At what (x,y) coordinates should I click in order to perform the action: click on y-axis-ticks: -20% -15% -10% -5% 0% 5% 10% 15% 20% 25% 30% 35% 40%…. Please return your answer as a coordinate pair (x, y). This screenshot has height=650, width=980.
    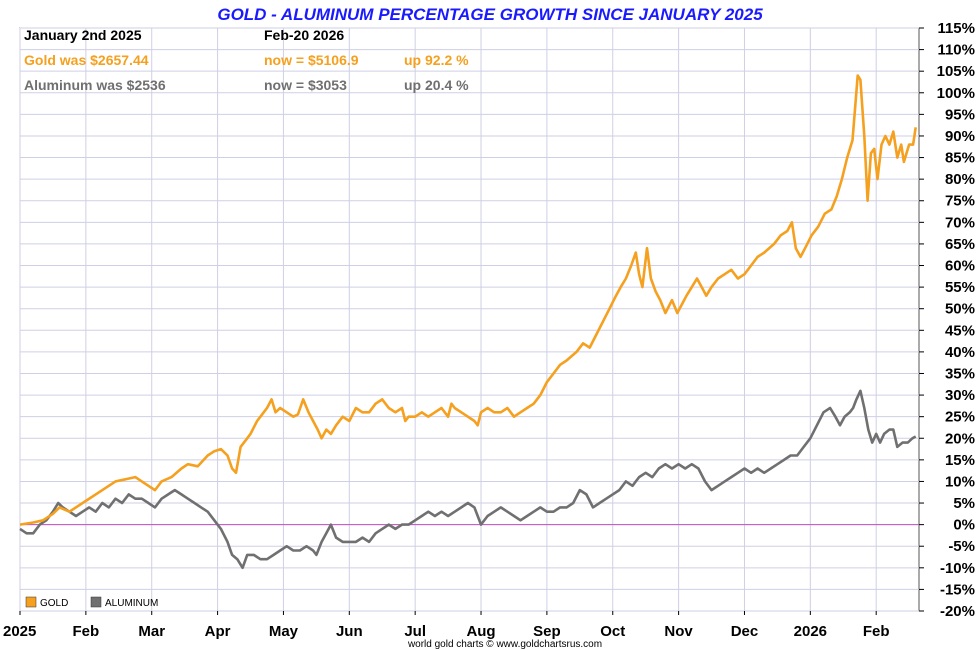
    Looking at the image, I should click on (947, 320).